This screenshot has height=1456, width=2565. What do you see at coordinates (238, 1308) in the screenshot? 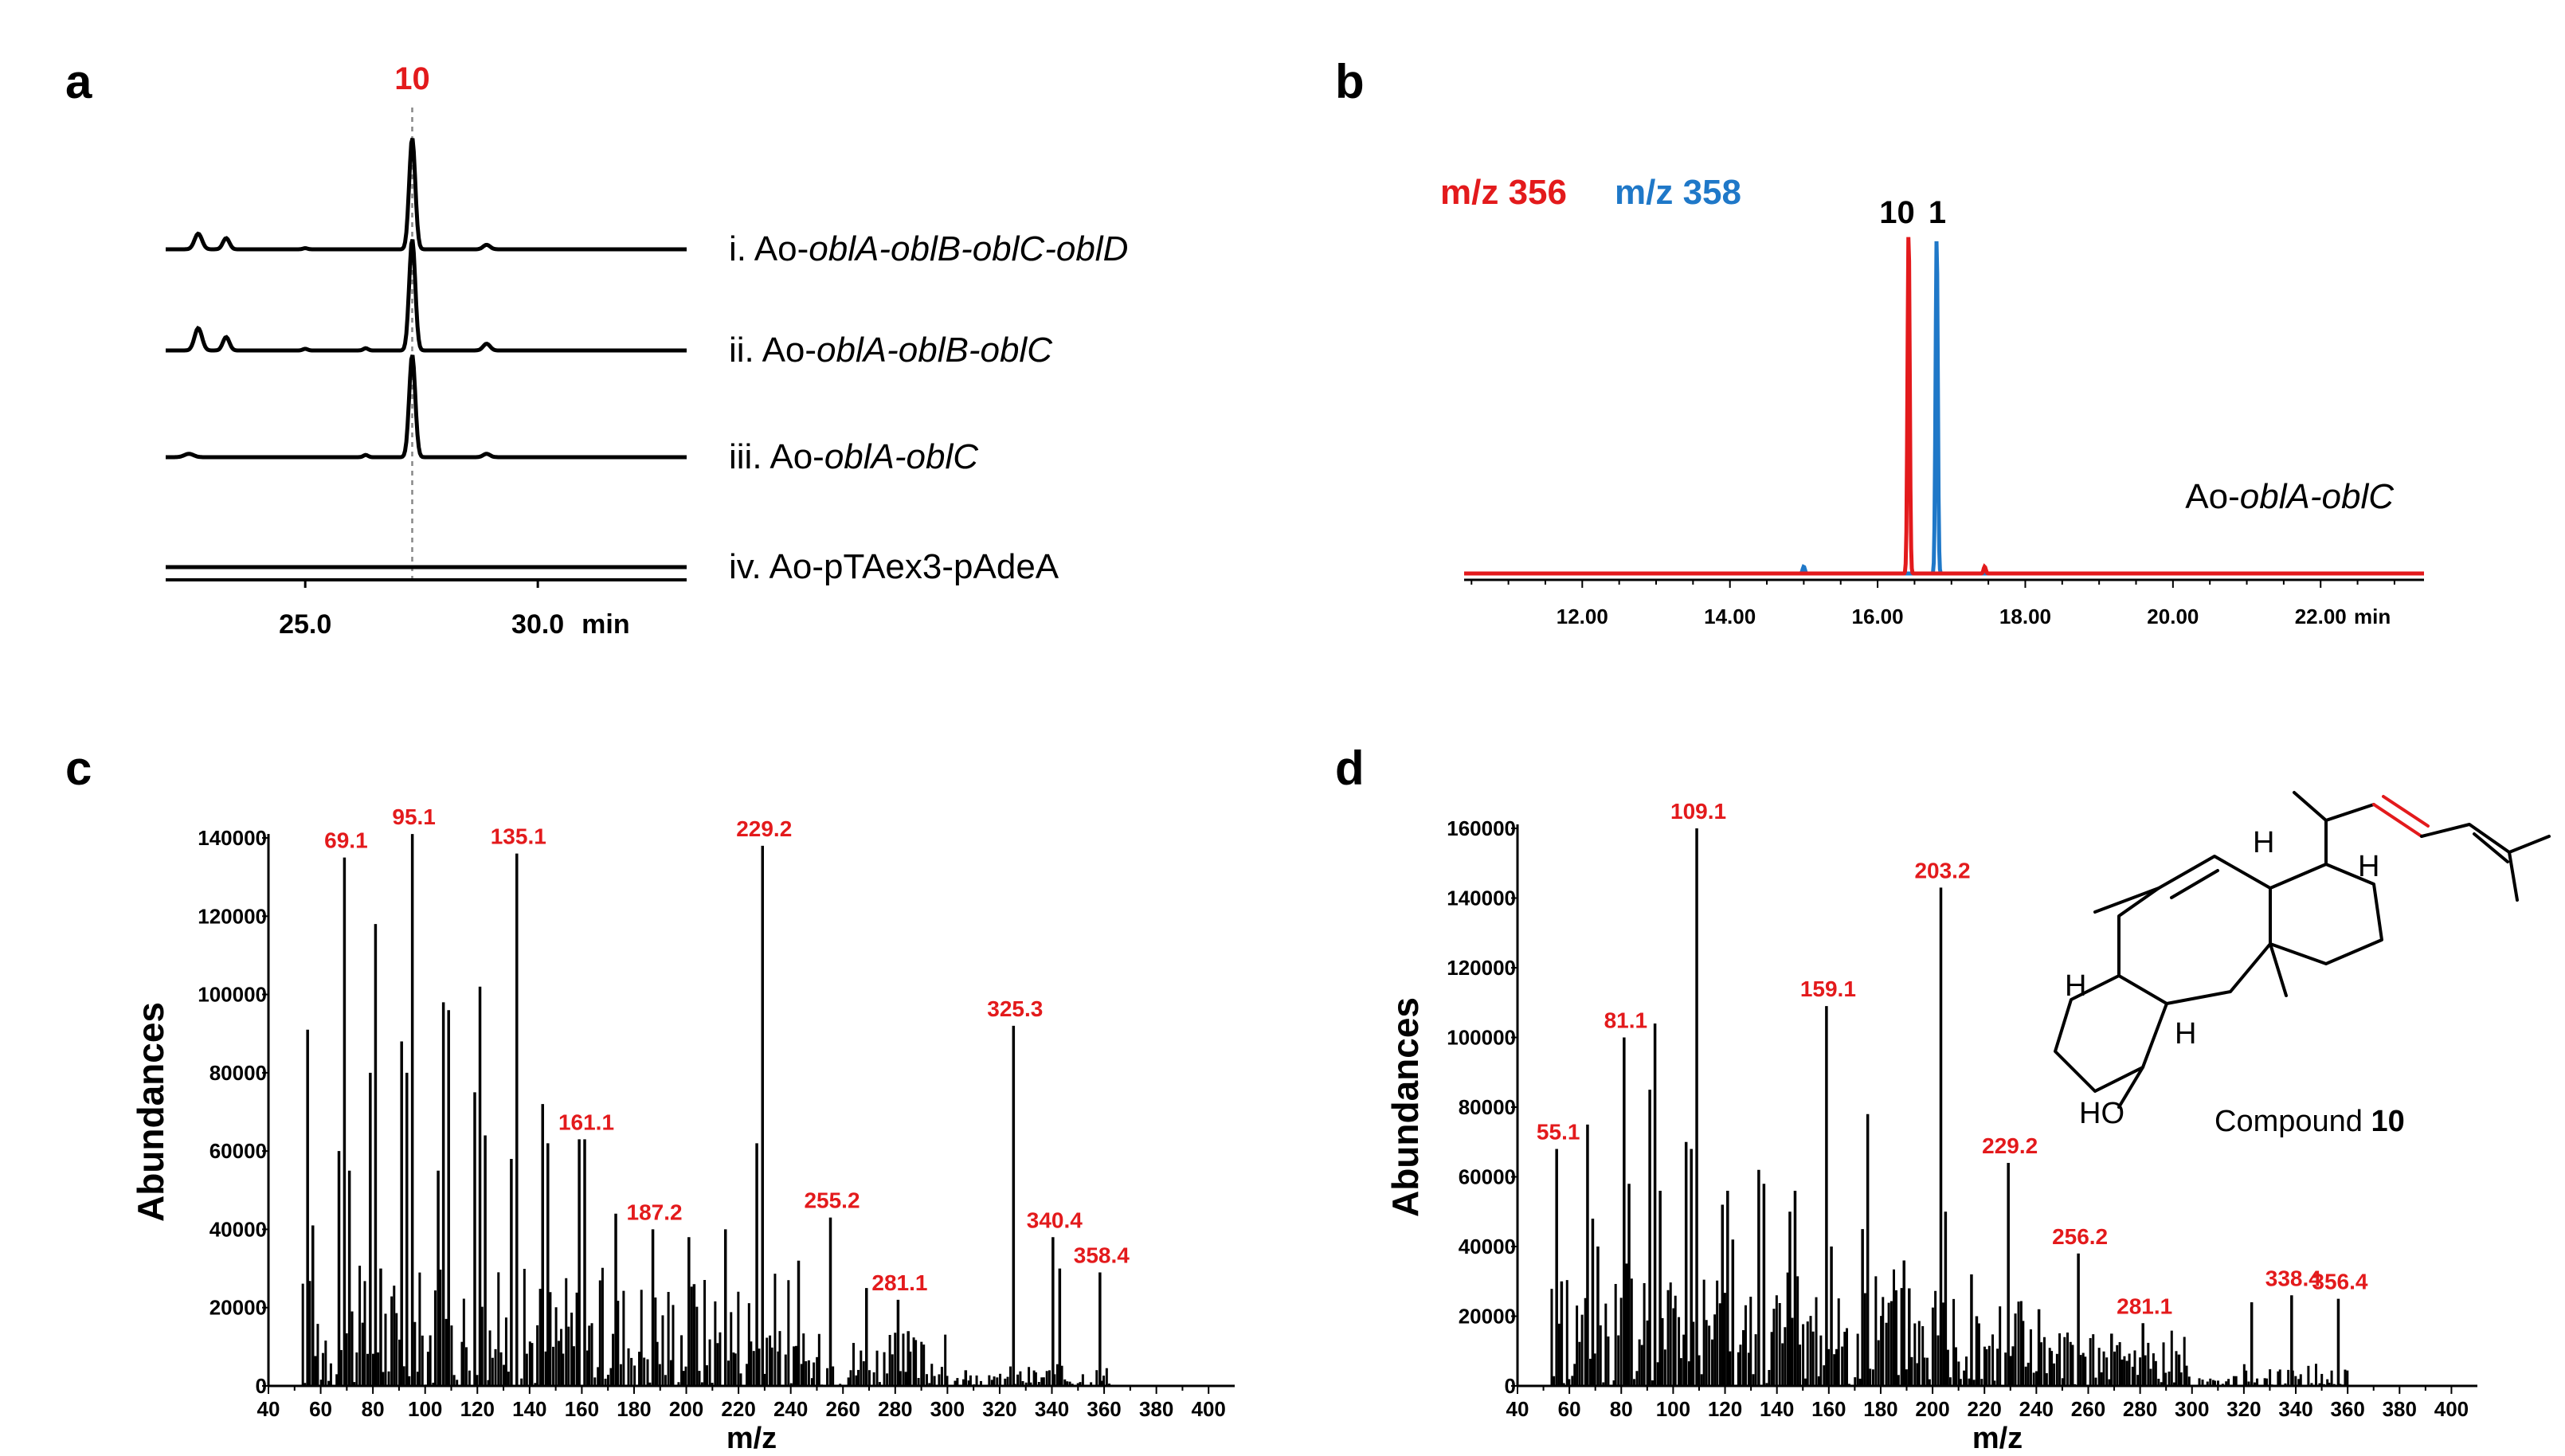
I see `y-tick-label: 20000` at bounding box center [238, 1308].